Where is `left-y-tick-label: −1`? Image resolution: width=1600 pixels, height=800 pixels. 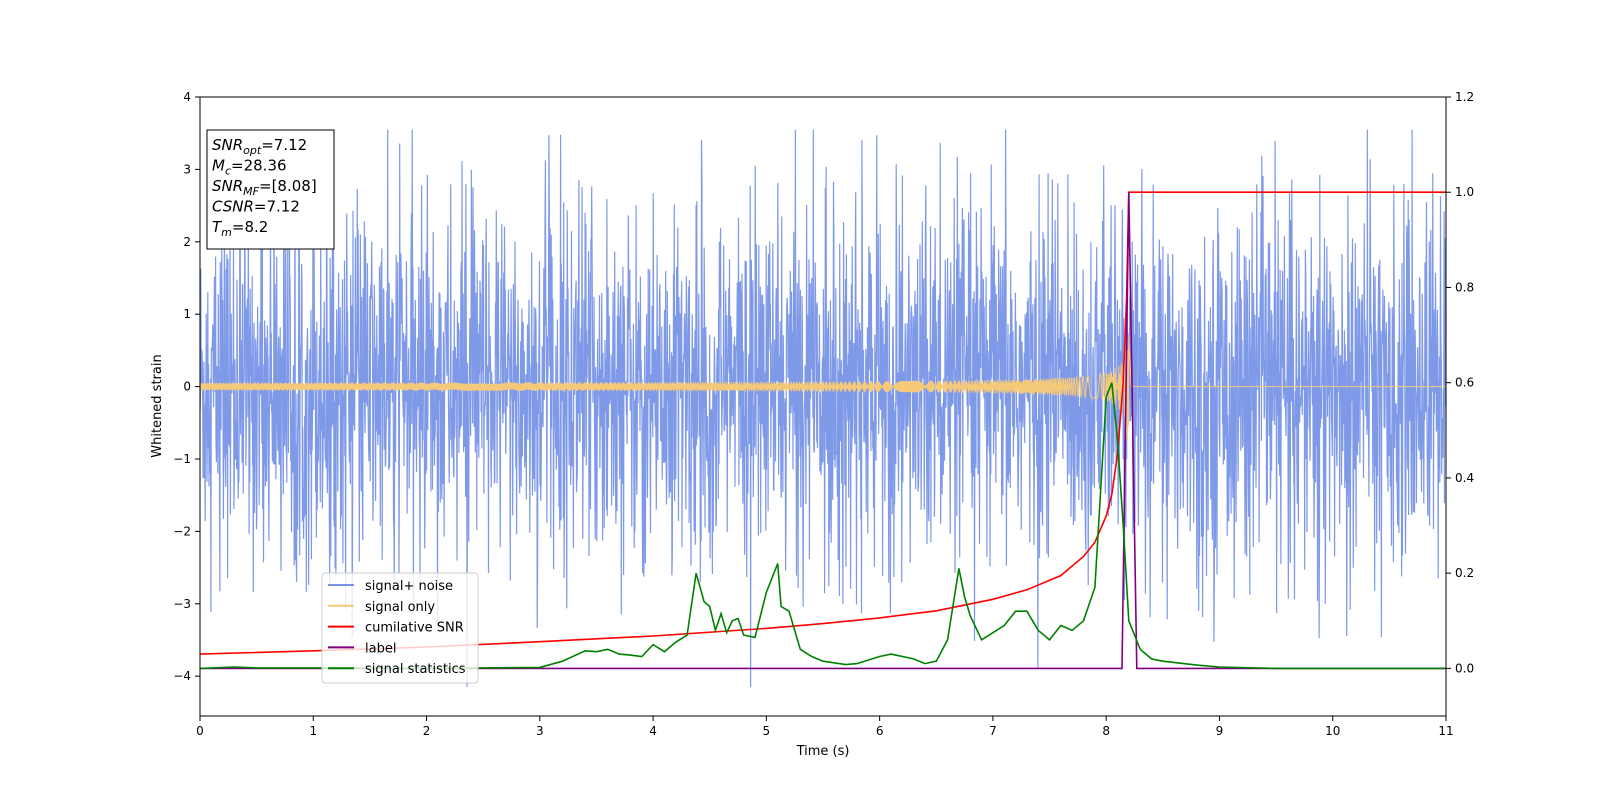
left-y-tick-label: −1 is located at coordinates (182, 459).